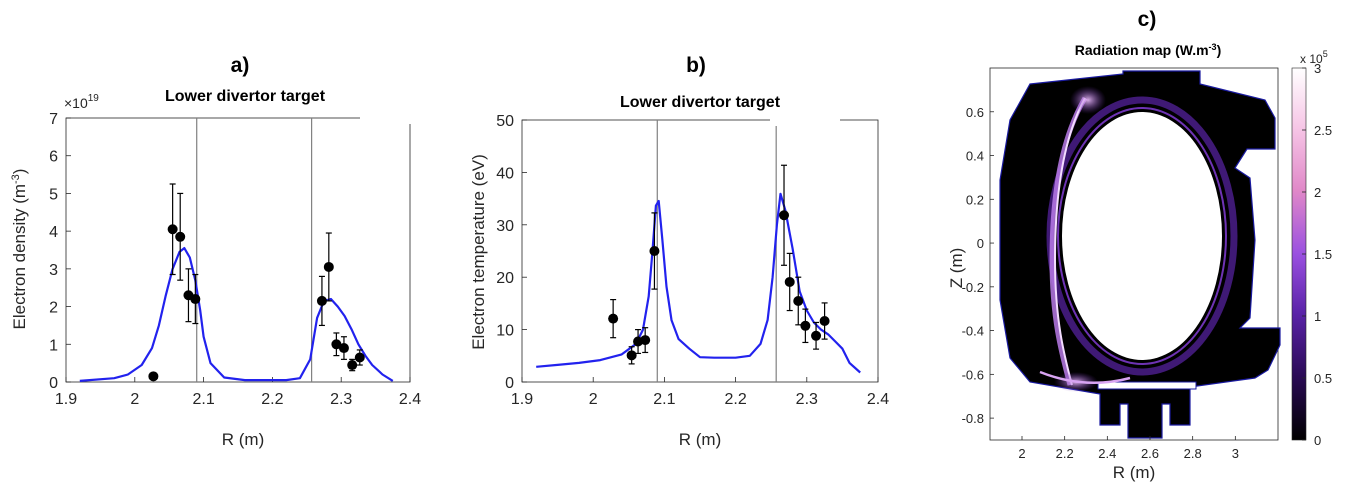  I want to click on panel-a-ytick-label: 7, so click(53, 119).